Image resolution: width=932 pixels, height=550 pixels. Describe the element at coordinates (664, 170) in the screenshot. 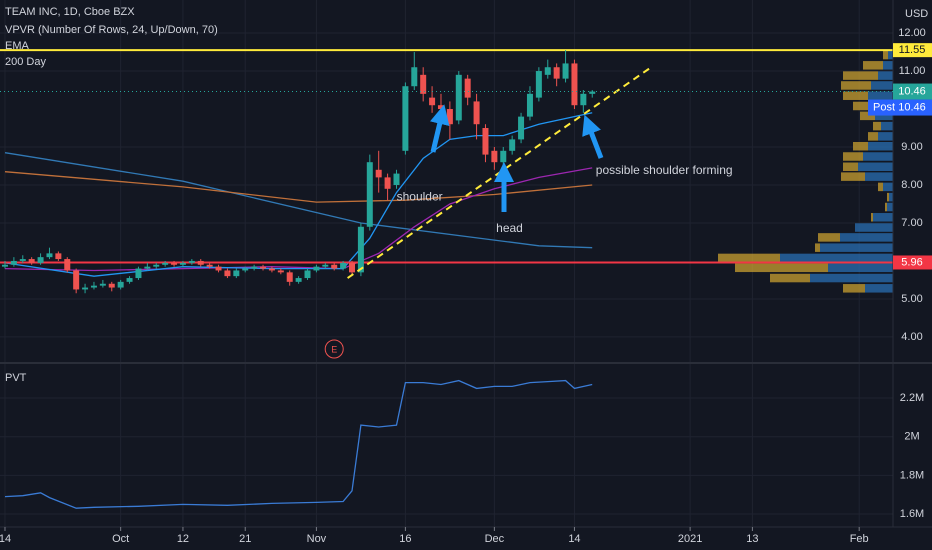

I see `annotation: possible shoulder forming` at that location.